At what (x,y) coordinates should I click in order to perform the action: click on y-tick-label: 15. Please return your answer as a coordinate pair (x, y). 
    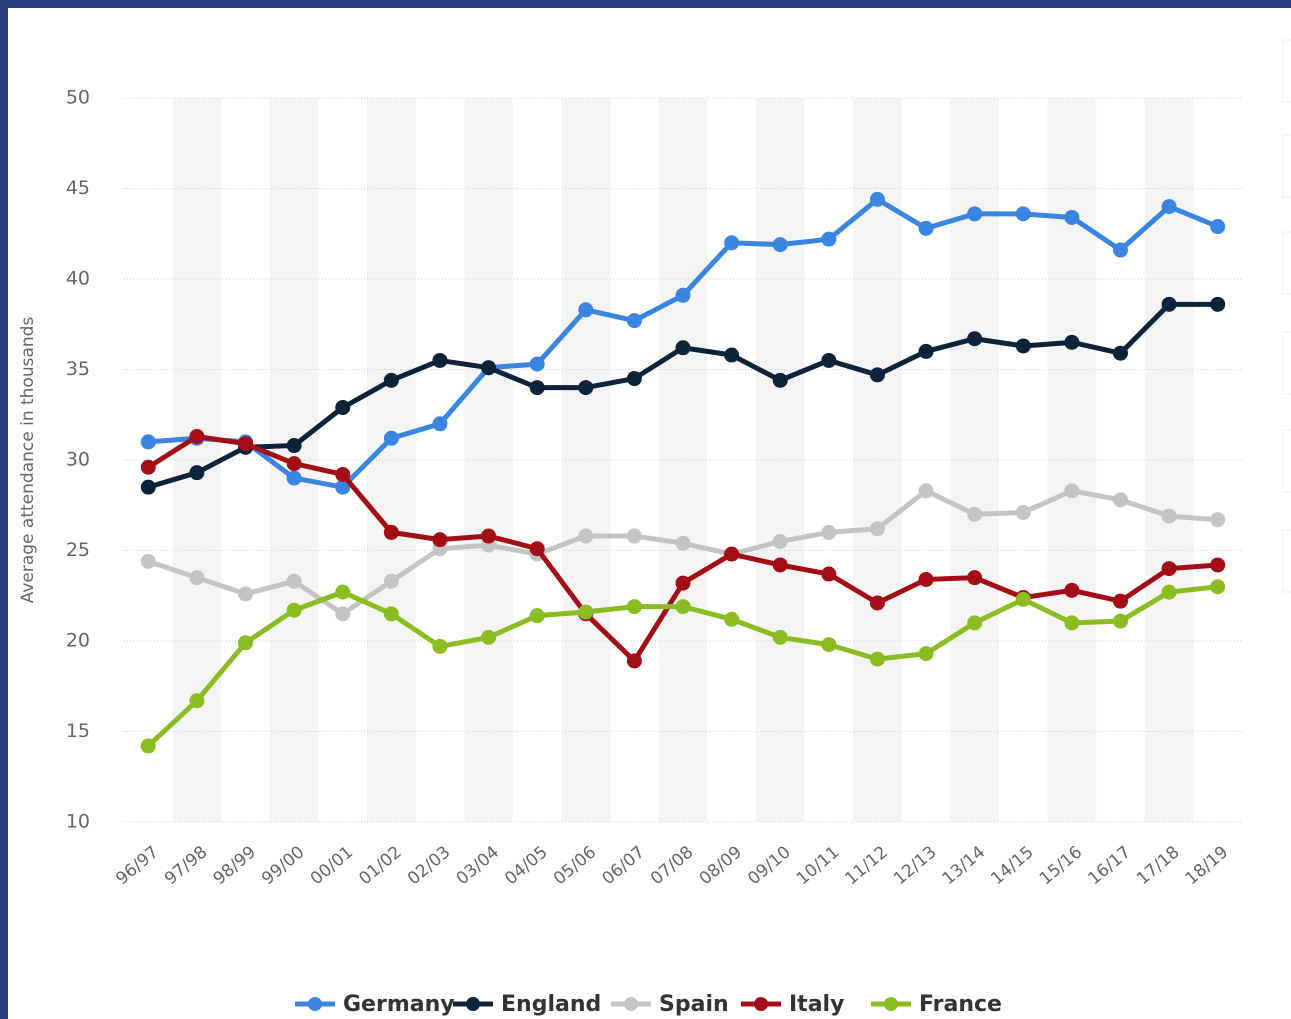
    Looking at the image, I should click on (78, 731).